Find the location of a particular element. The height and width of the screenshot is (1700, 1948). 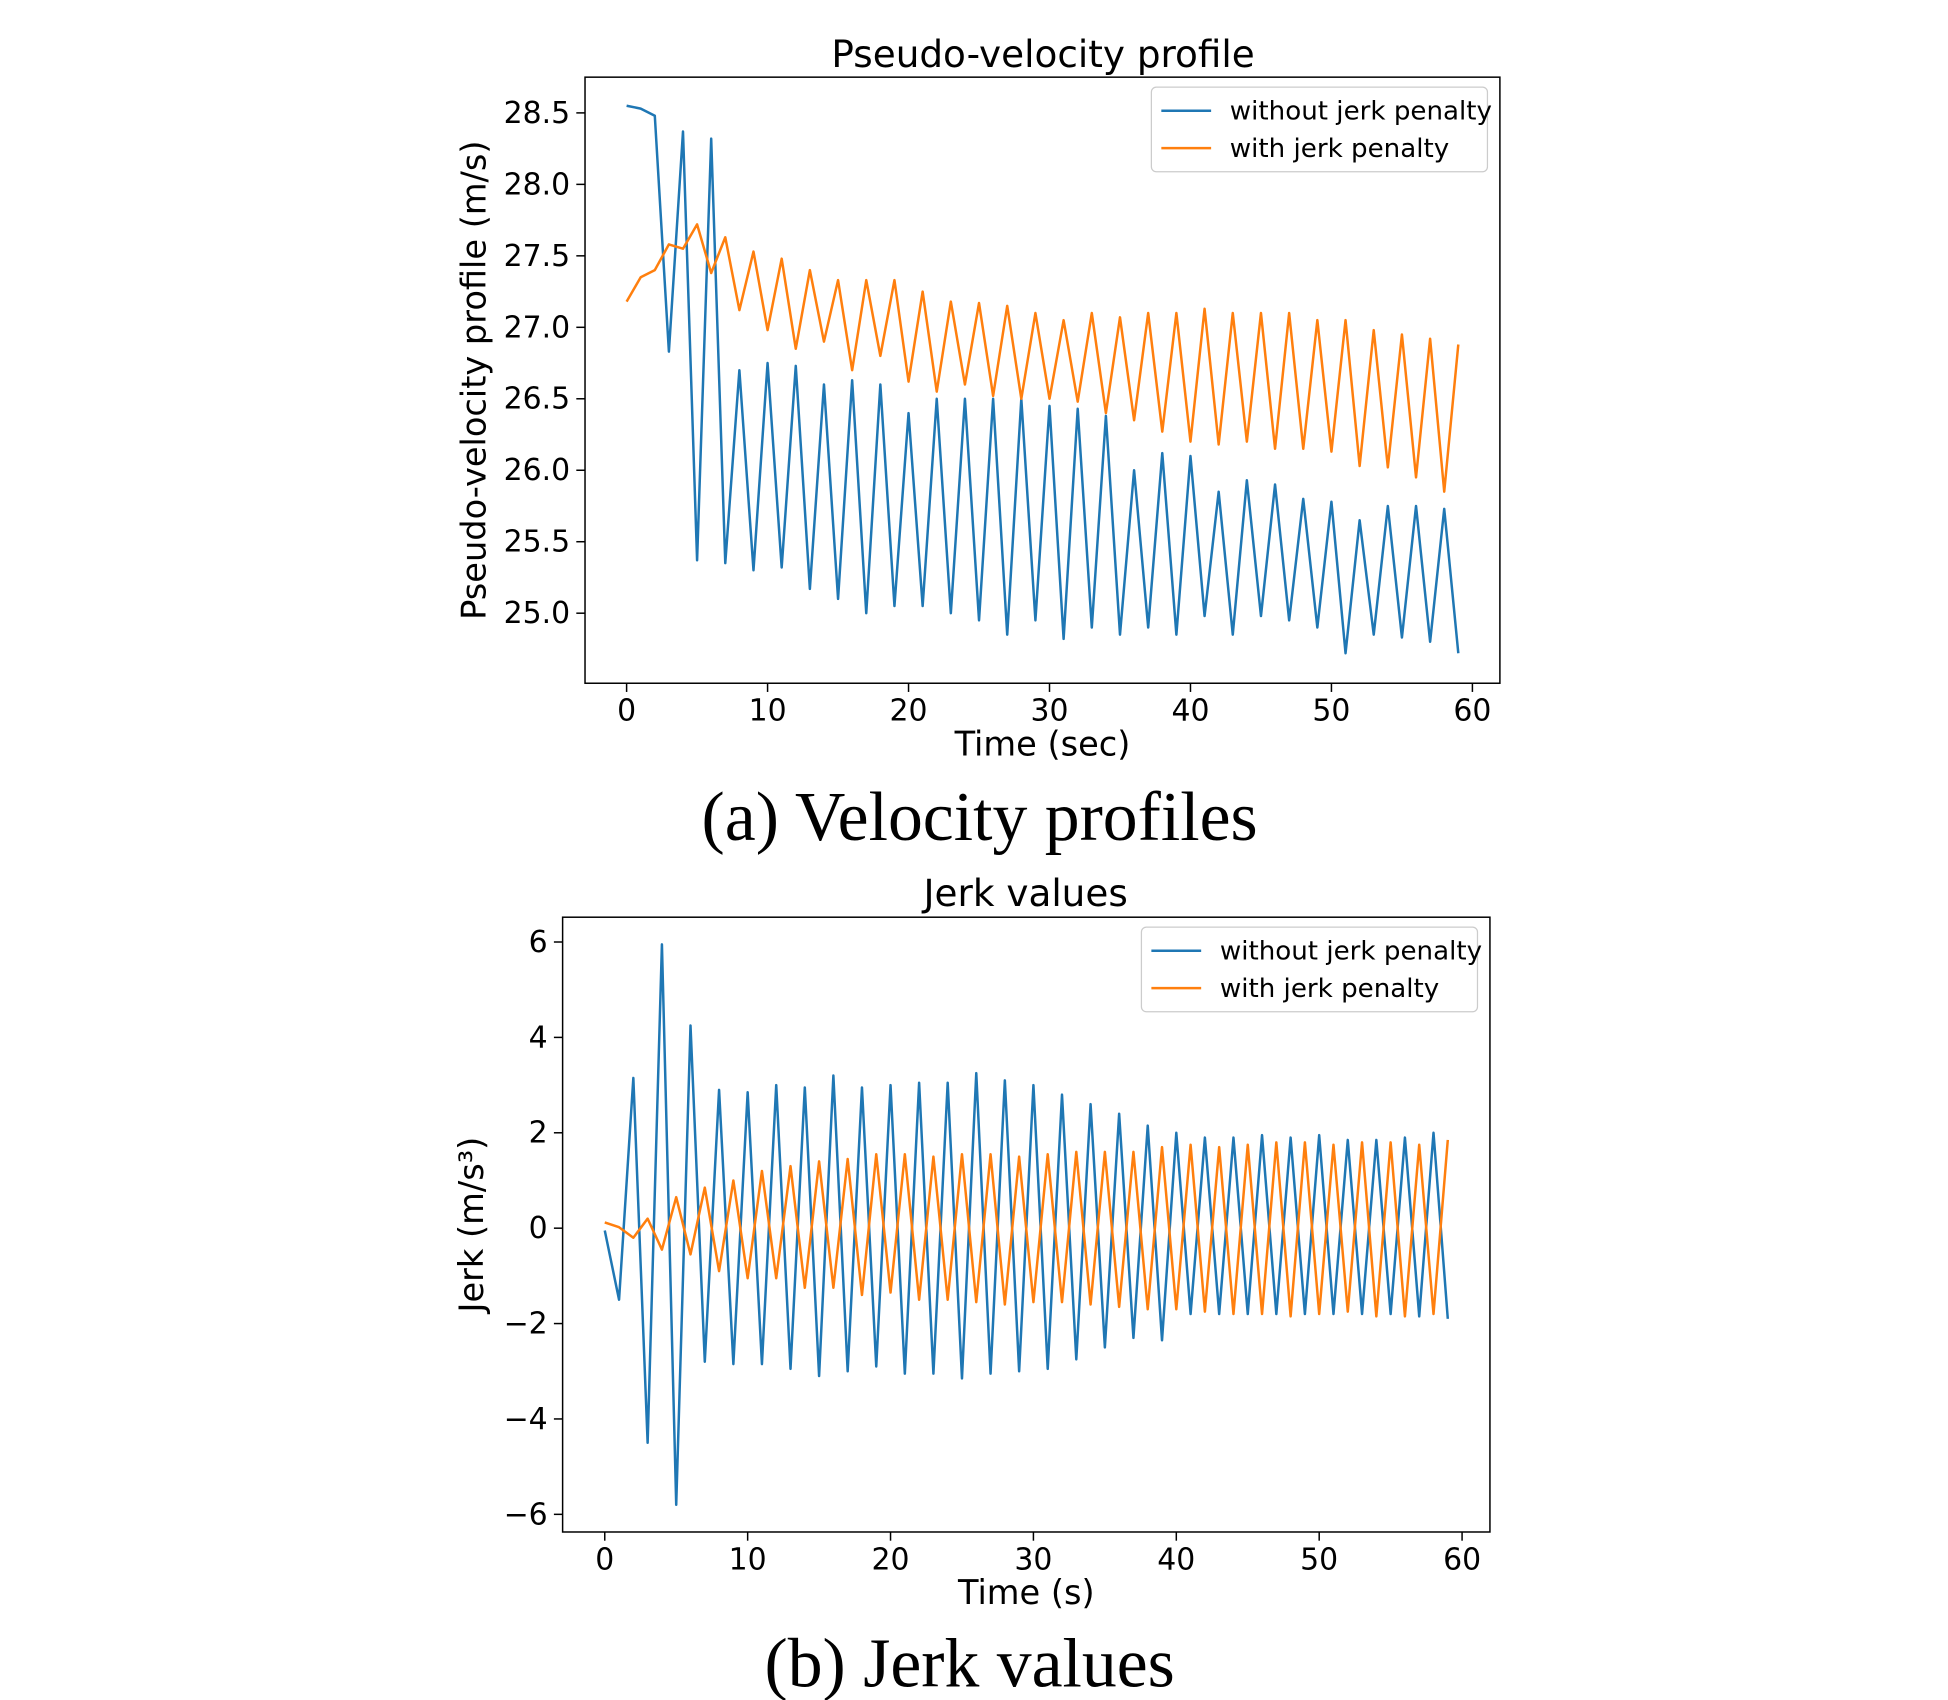

chart-title: Pseudo-velocity profile is located at coordinates (1042, 54).